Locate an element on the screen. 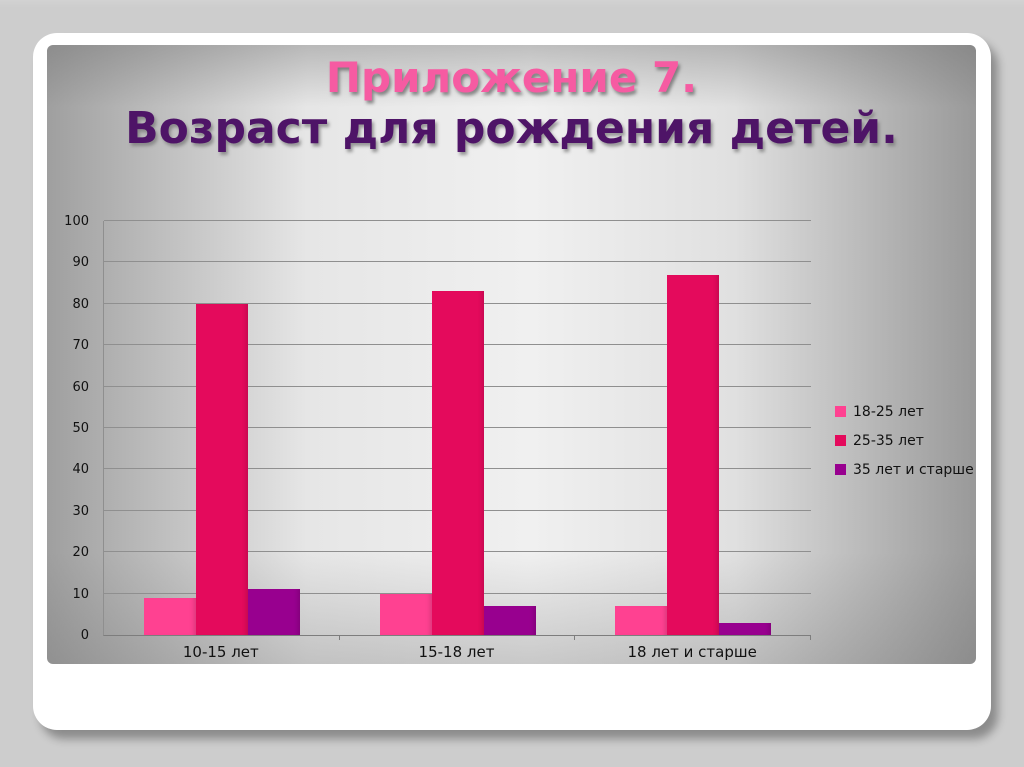  x-tick-label-15-18 лет: 15-18 лет is located at coordinates (456, 652).